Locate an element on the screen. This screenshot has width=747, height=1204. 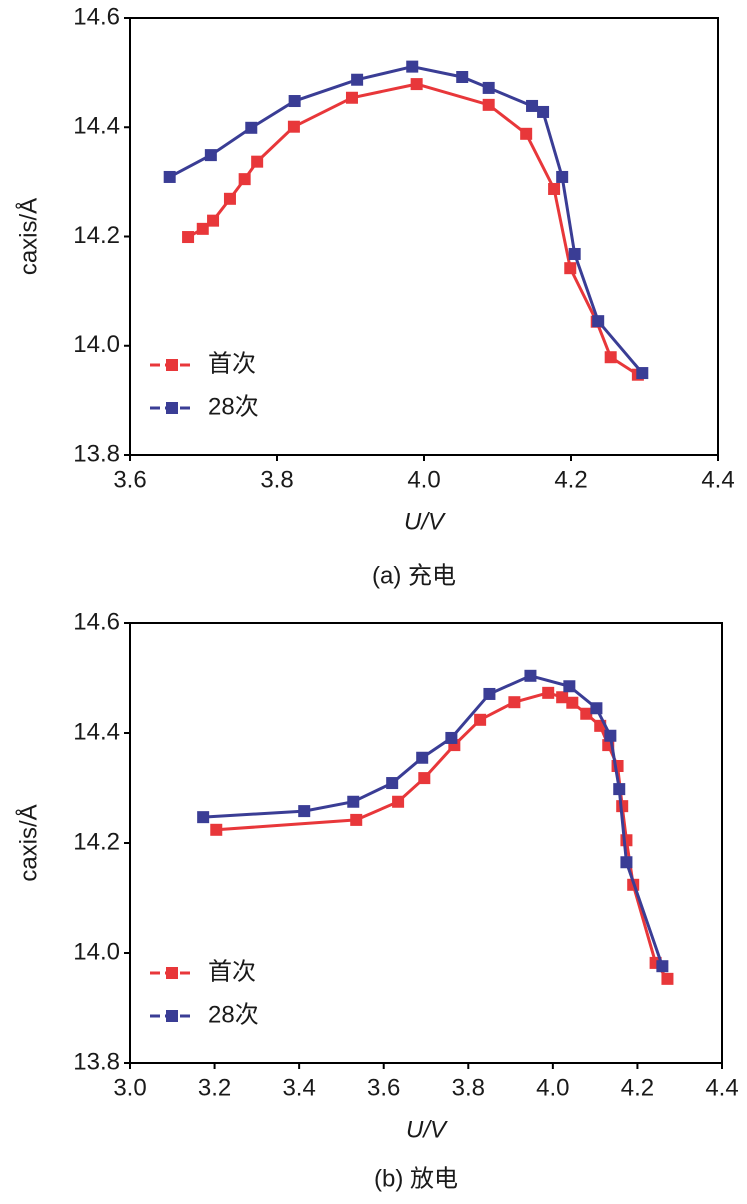
chart-title: (a) 充电 is located at coordinates (414, 575).